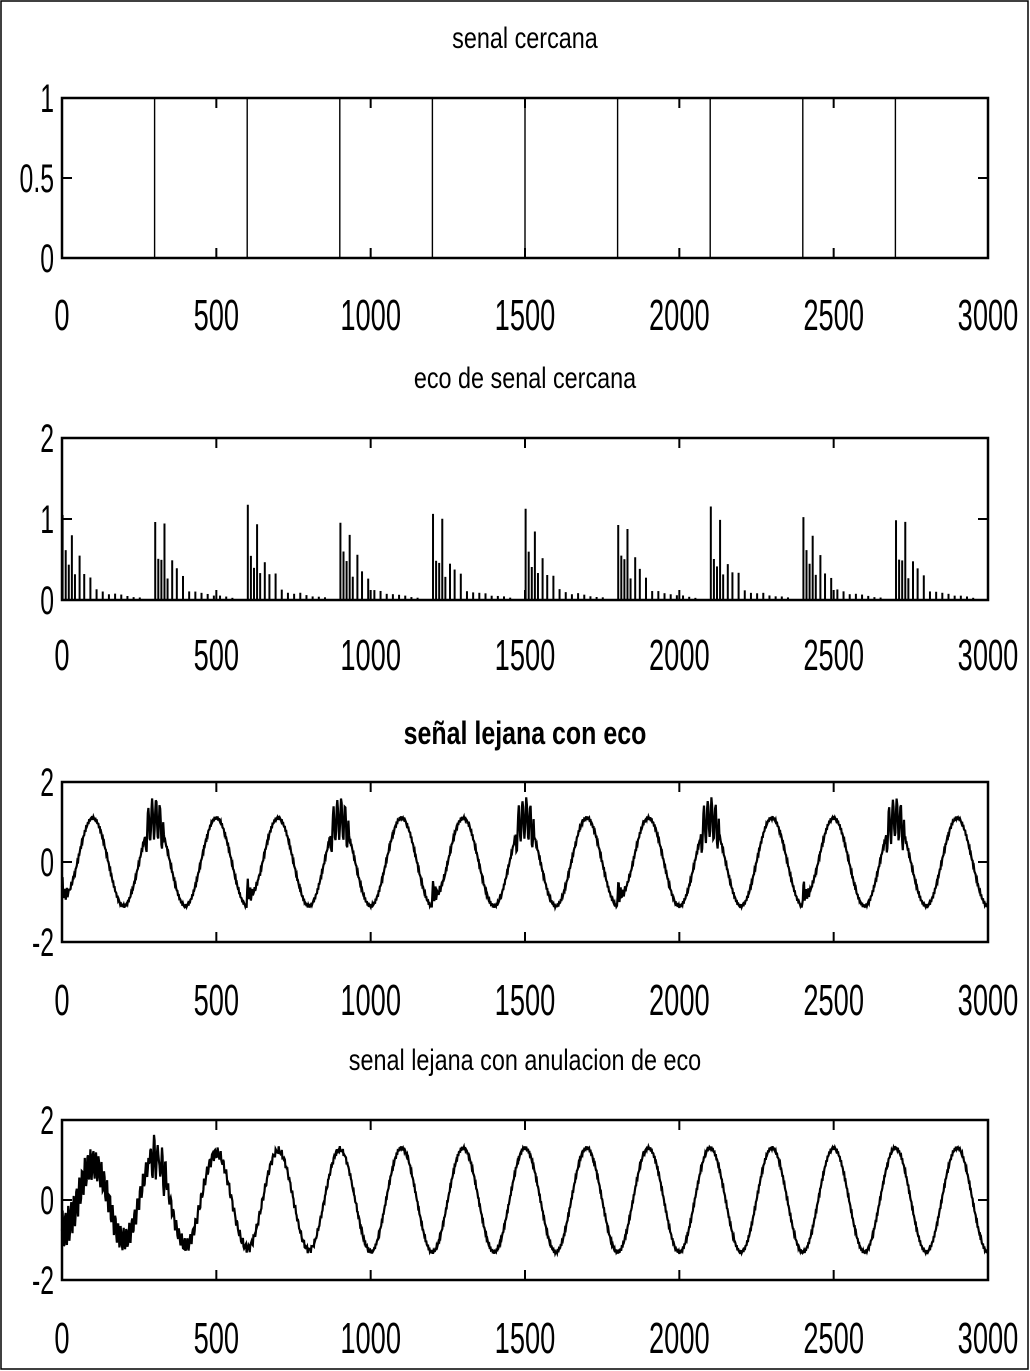 The image size is (1030, 1371). What do you see at coordinates (525, 1059) in the screenshot?
I see `subplot-title: senal lejana con anulacion de eco` at bounding box center [525, 1059].